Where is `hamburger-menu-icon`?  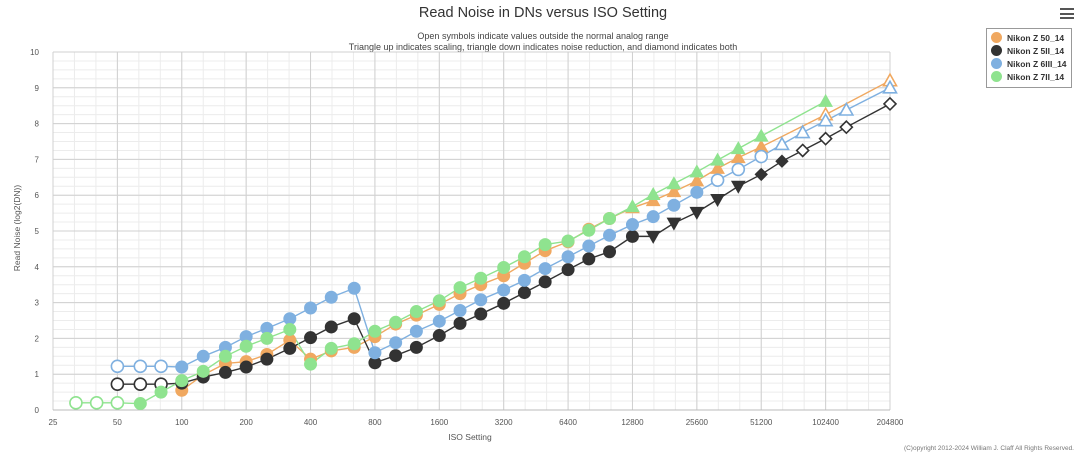
hamburger-menu-icon is located at coordinates (1067, 14).